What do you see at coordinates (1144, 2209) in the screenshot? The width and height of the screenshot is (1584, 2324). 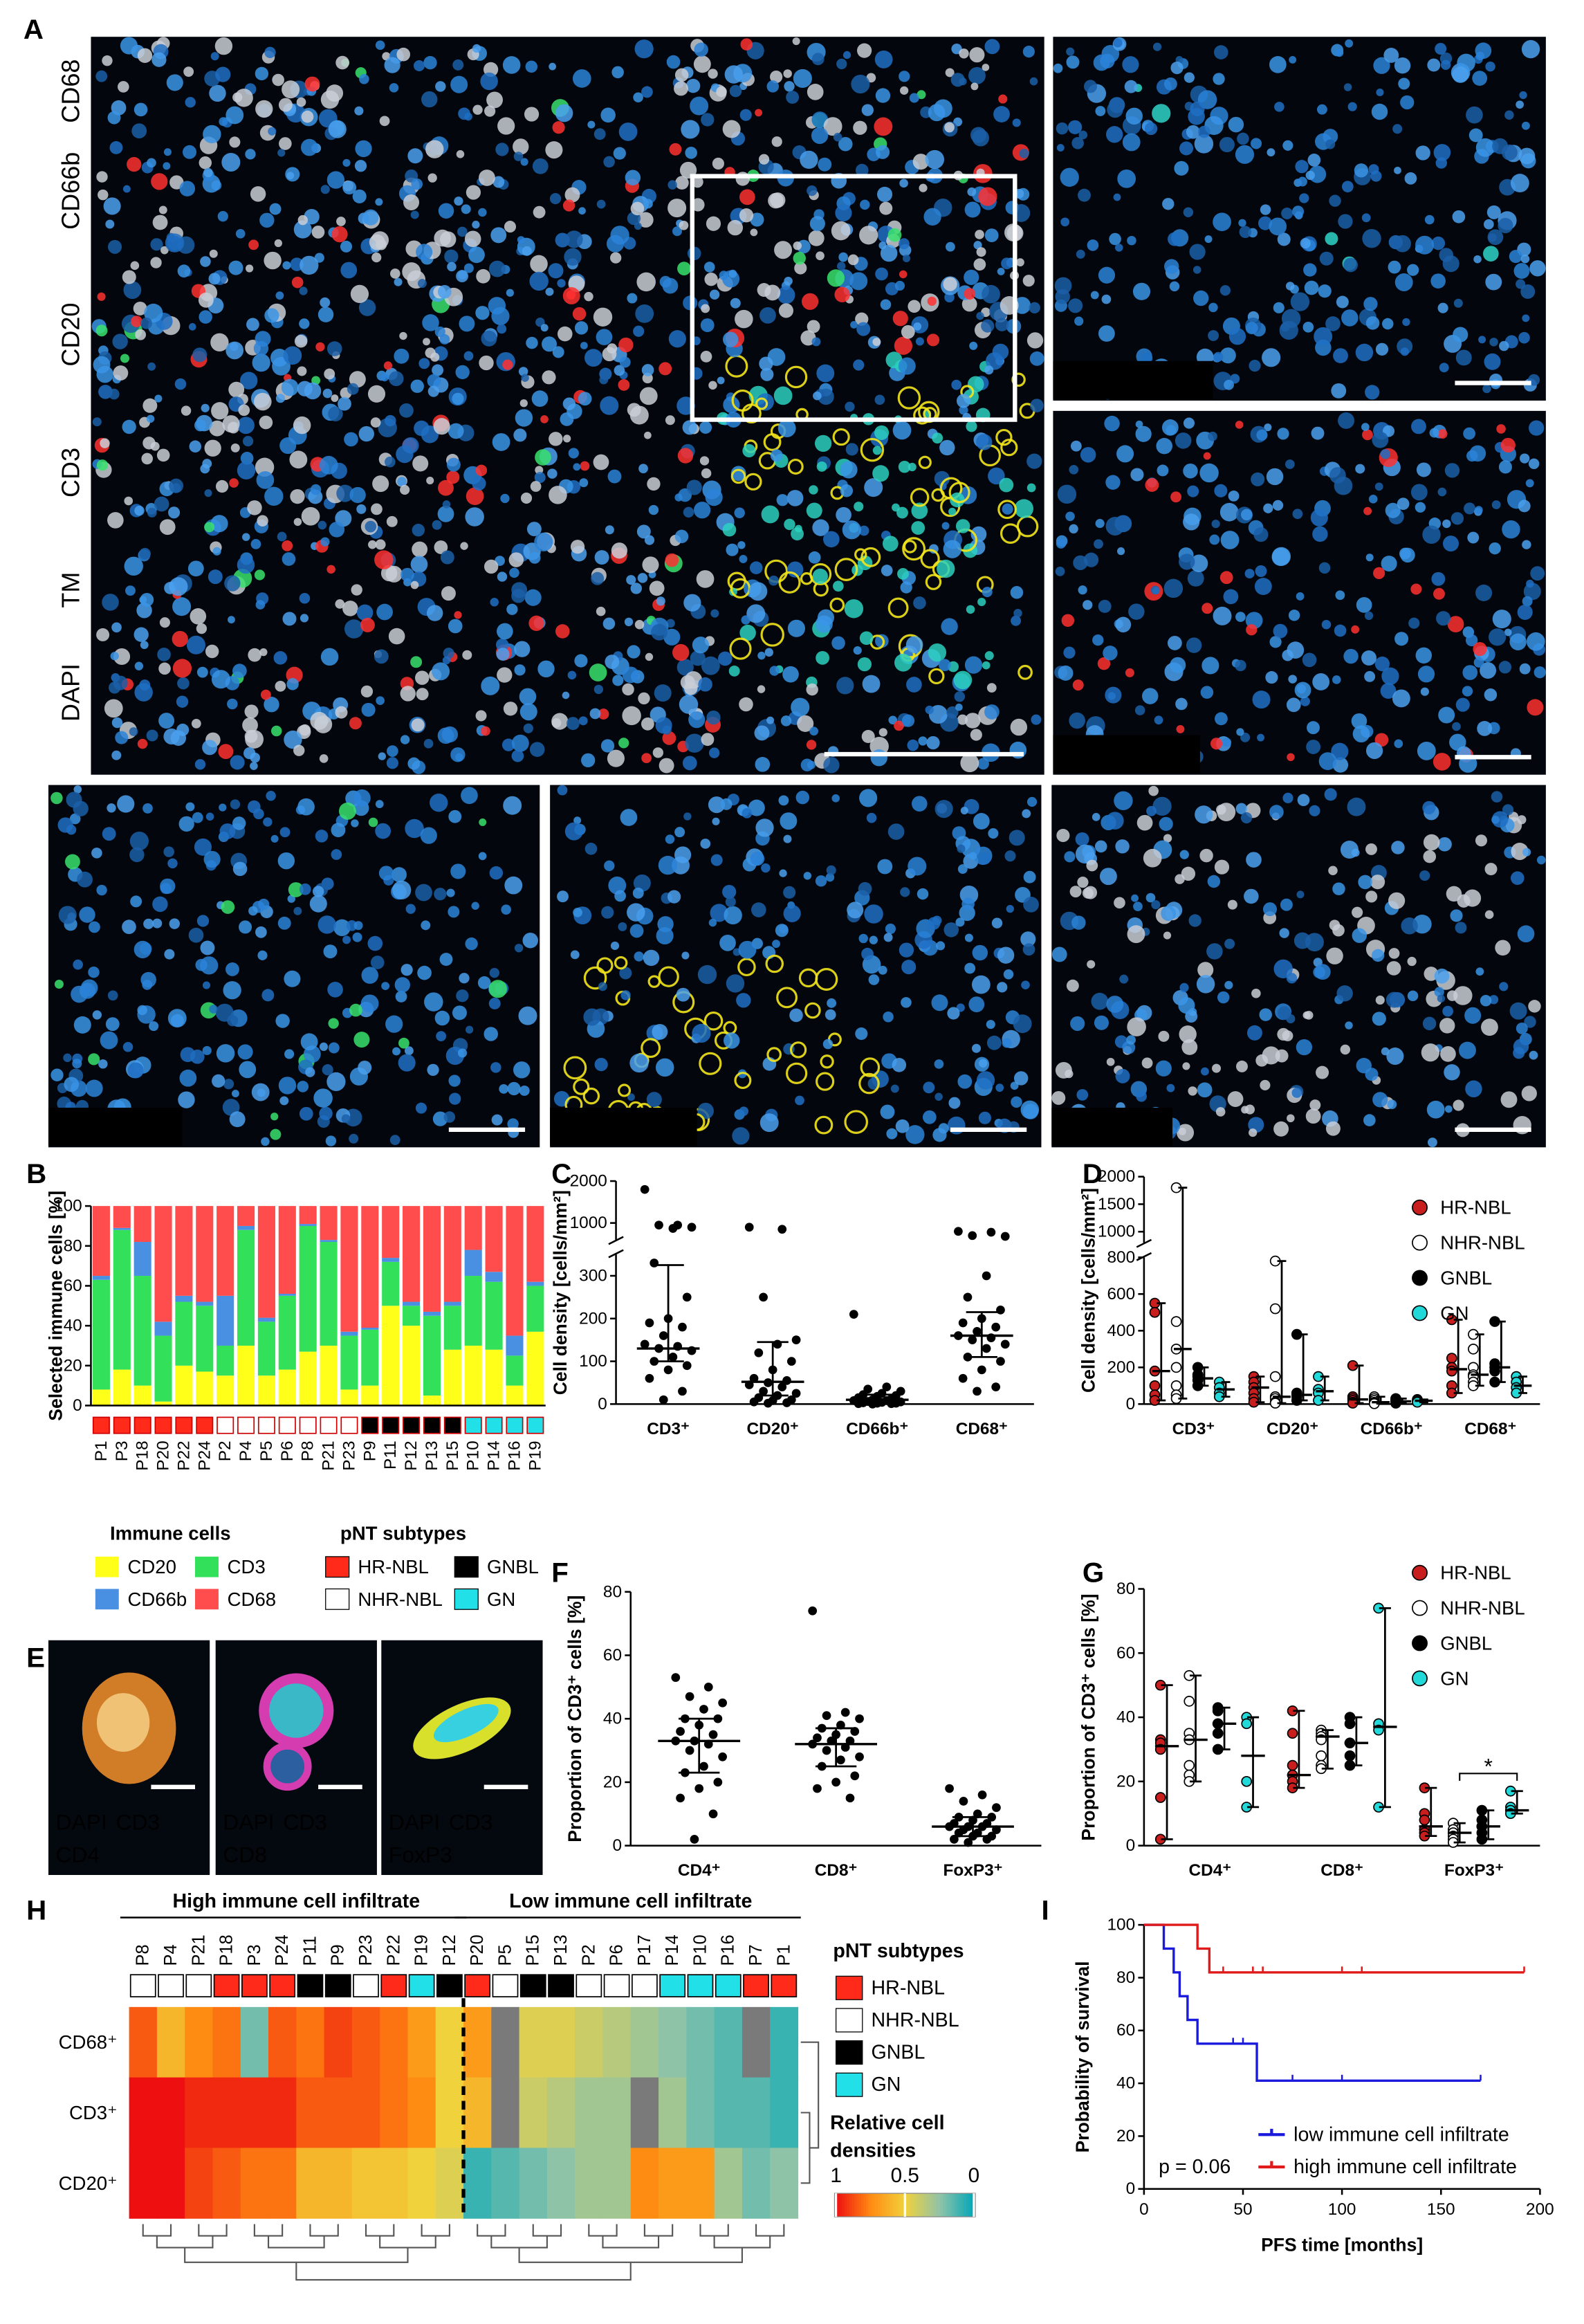 I see `x-tick-label: 0` at bounding box center [1144, 2209].